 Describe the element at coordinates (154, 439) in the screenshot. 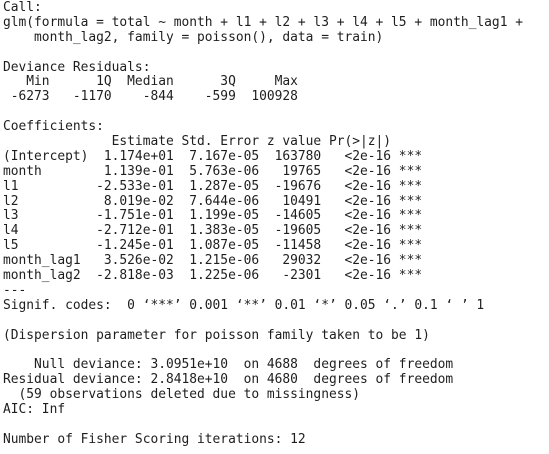

I see `output-line: Number of Fisher Scoring iterations: 12` at that location.